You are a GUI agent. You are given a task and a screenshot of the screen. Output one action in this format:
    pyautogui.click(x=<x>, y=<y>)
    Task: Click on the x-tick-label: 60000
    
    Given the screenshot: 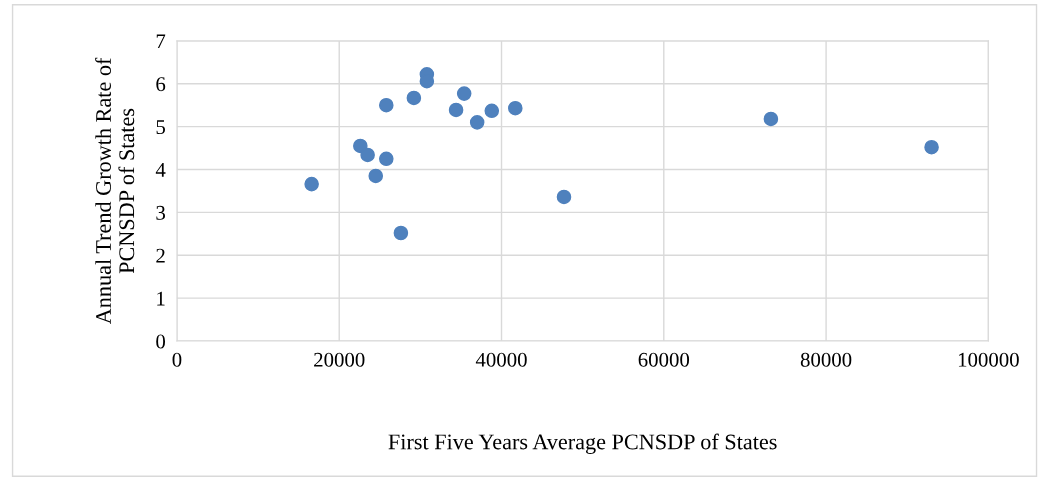 What is the action you would take?
    pyautogui.click(x=664, y=359)
    